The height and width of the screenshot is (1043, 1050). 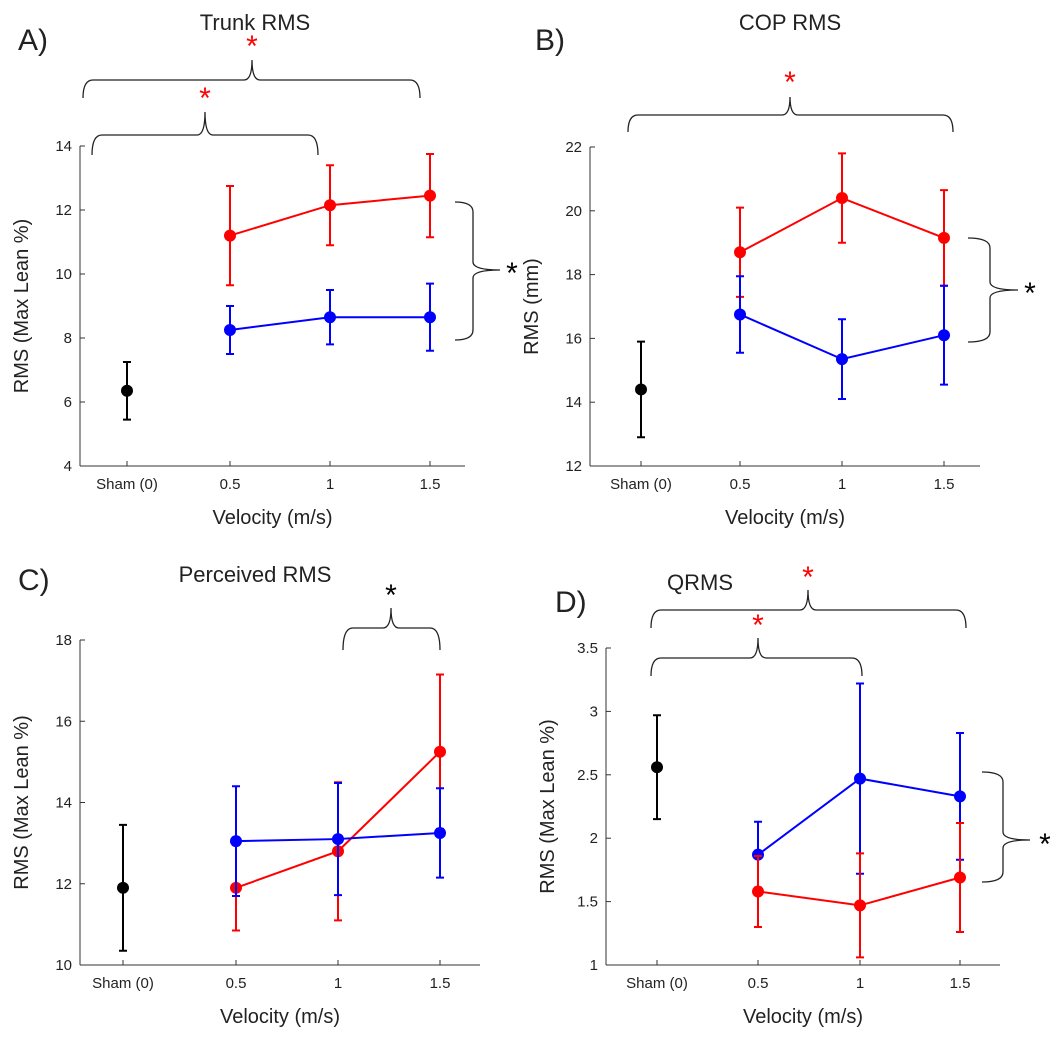 I want to click on y-tick-label: 1.5, so click(x=587, y=902).